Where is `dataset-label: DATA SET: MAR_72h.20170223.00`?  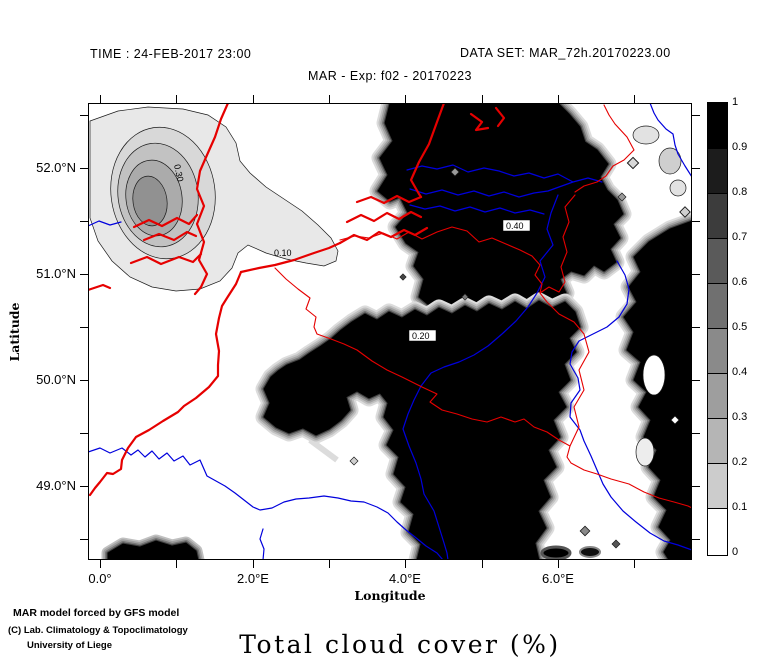
dataset-label: DATA SET: MAR_72h.20170223.00 is located at coordinates (565, 53).